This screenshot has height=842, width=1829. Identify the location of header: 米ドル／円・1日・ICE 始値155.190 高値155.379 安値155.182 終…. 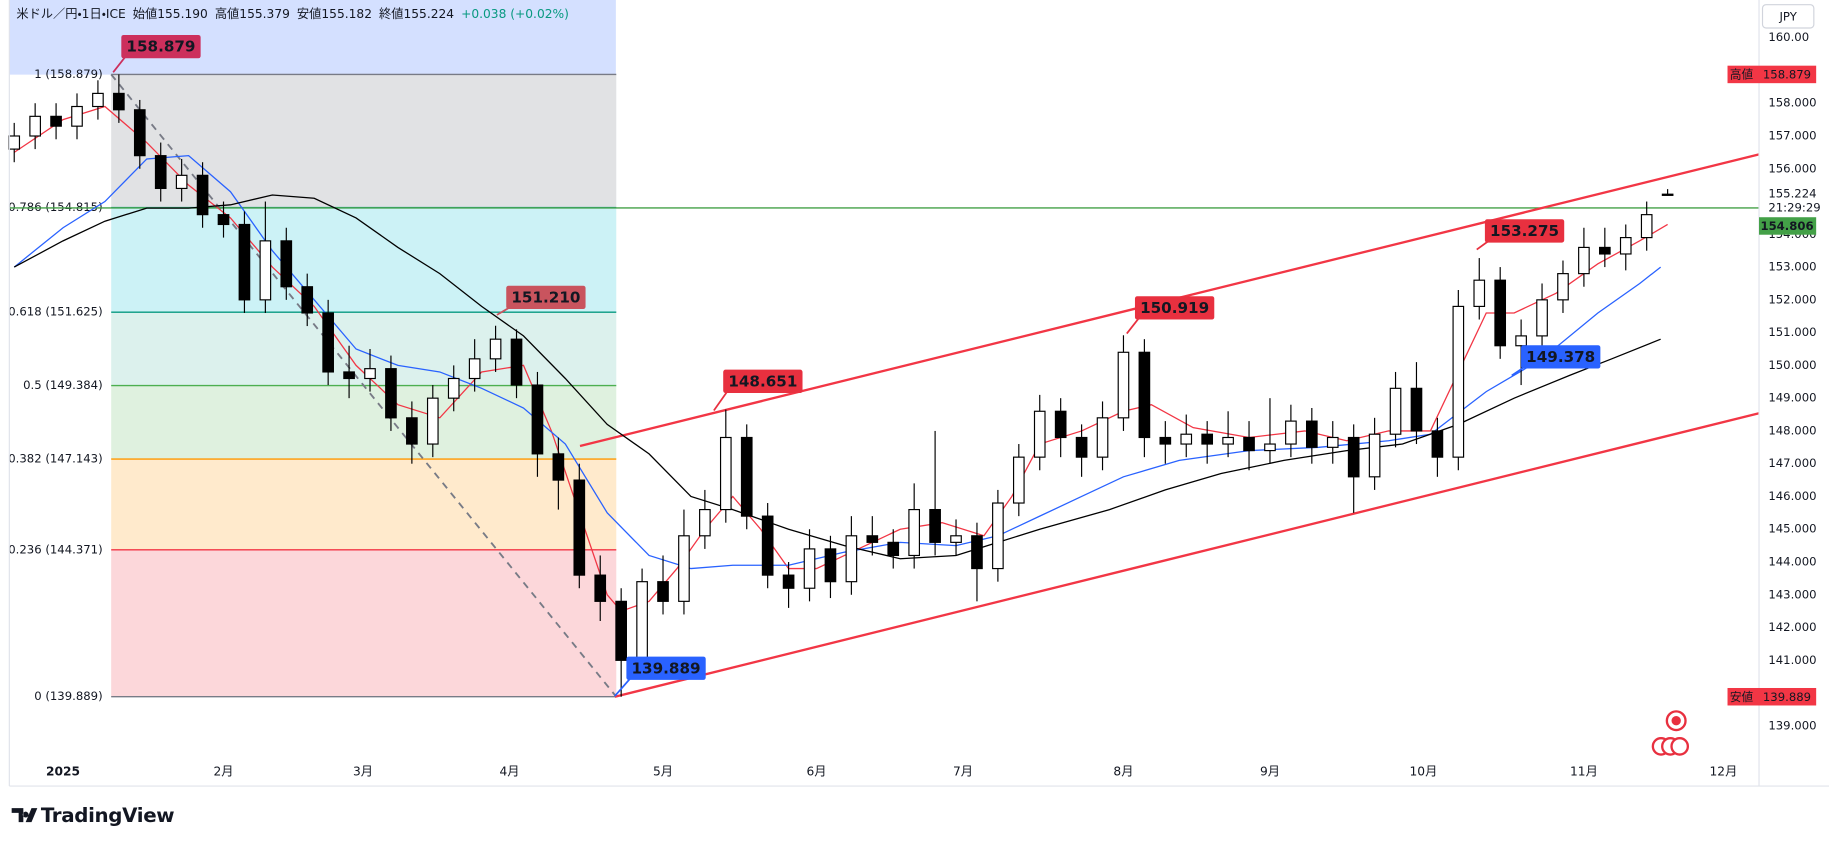
(292, 12).